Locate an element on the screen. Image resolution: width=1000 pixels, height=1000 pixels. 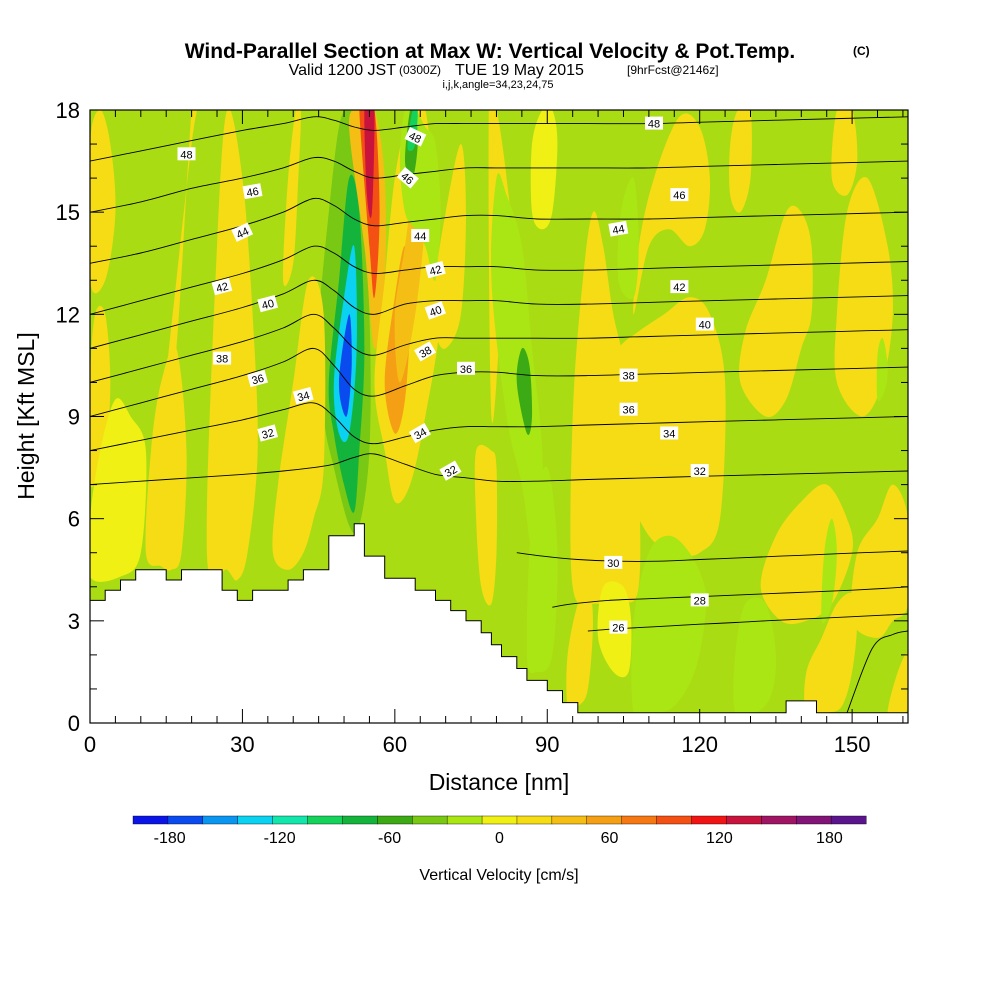
theta-label-text: 28 is located at coordinates (700, 601).